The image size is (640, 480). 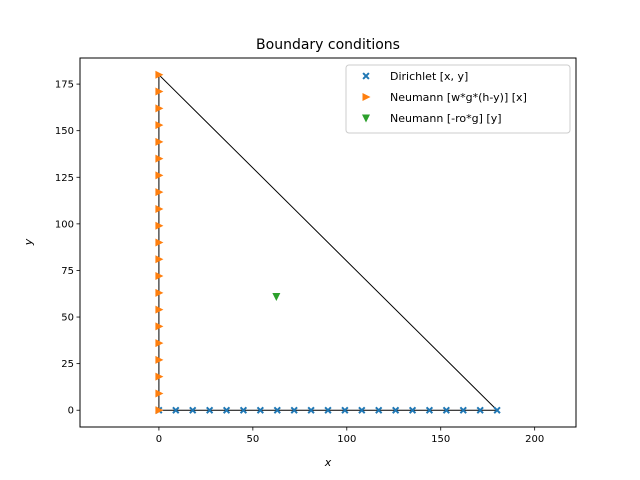 I want to click on legend-label: Neumann [-ro*g] [y], so click(x=446, y=118).